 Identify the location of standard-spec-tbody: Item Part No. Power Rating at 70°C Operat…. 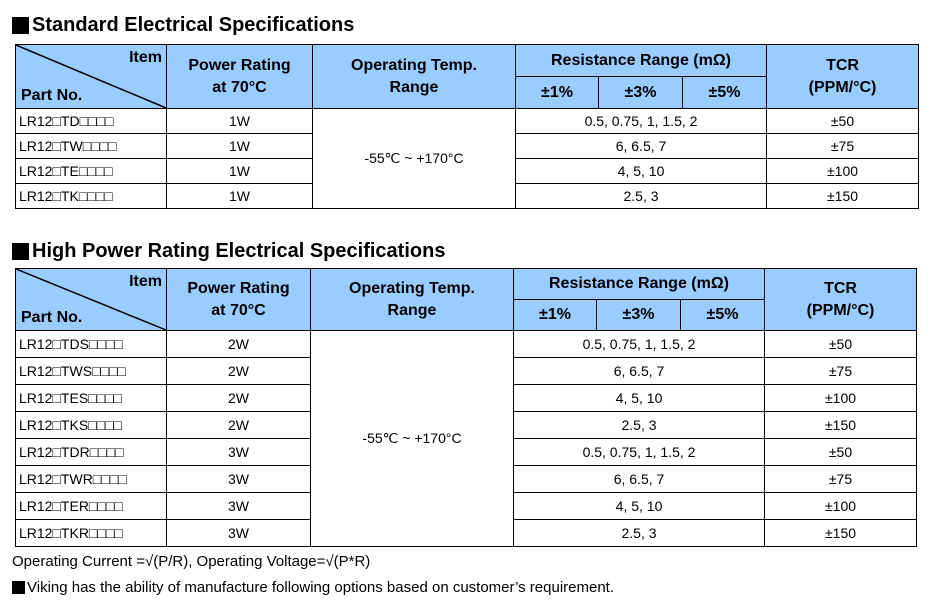
(467, 76).